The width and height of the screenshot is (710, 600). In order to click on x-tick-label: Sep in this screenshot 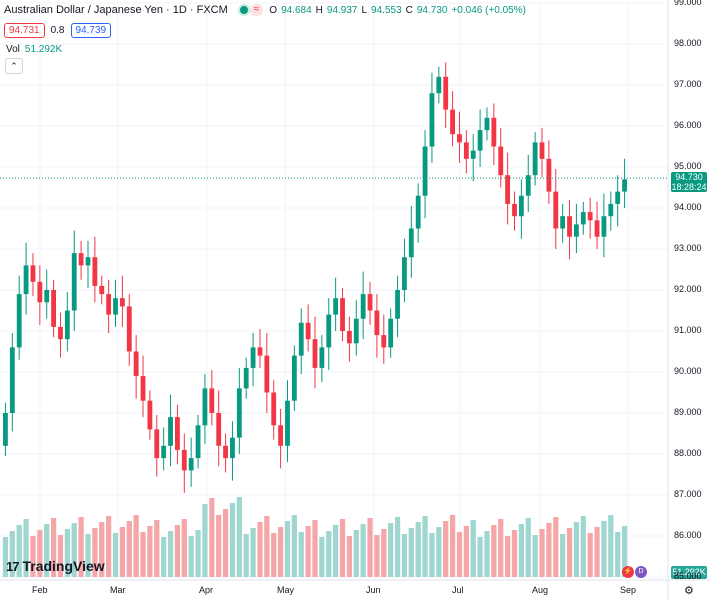, I will do `click(628, 590)`.